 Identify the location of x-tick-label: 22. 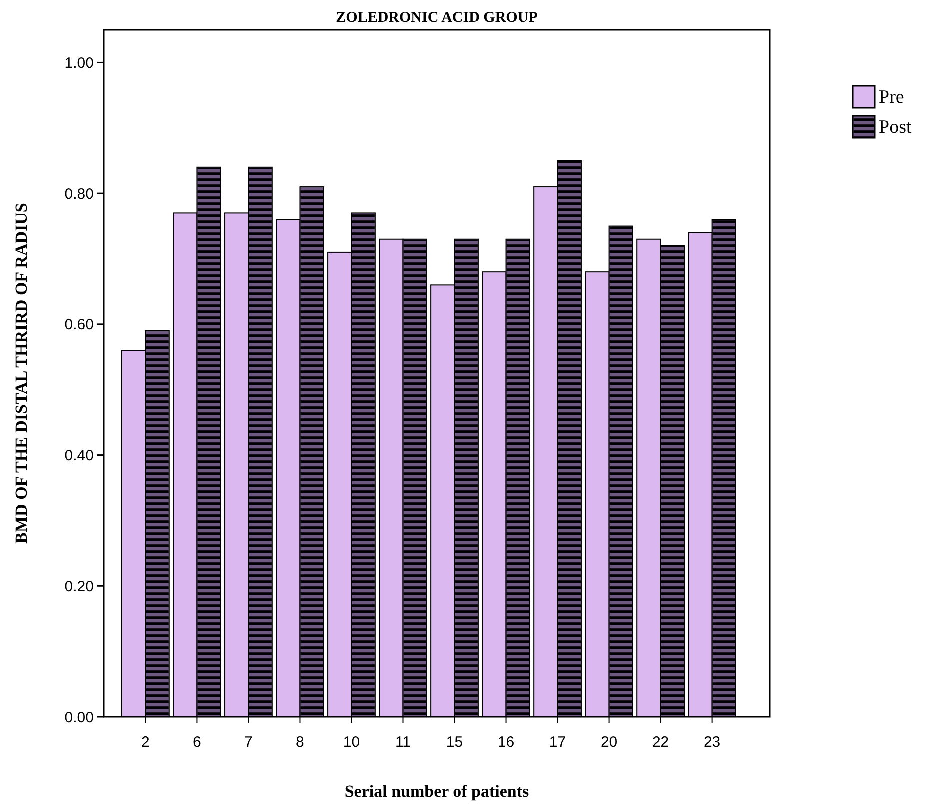
(661, 742).